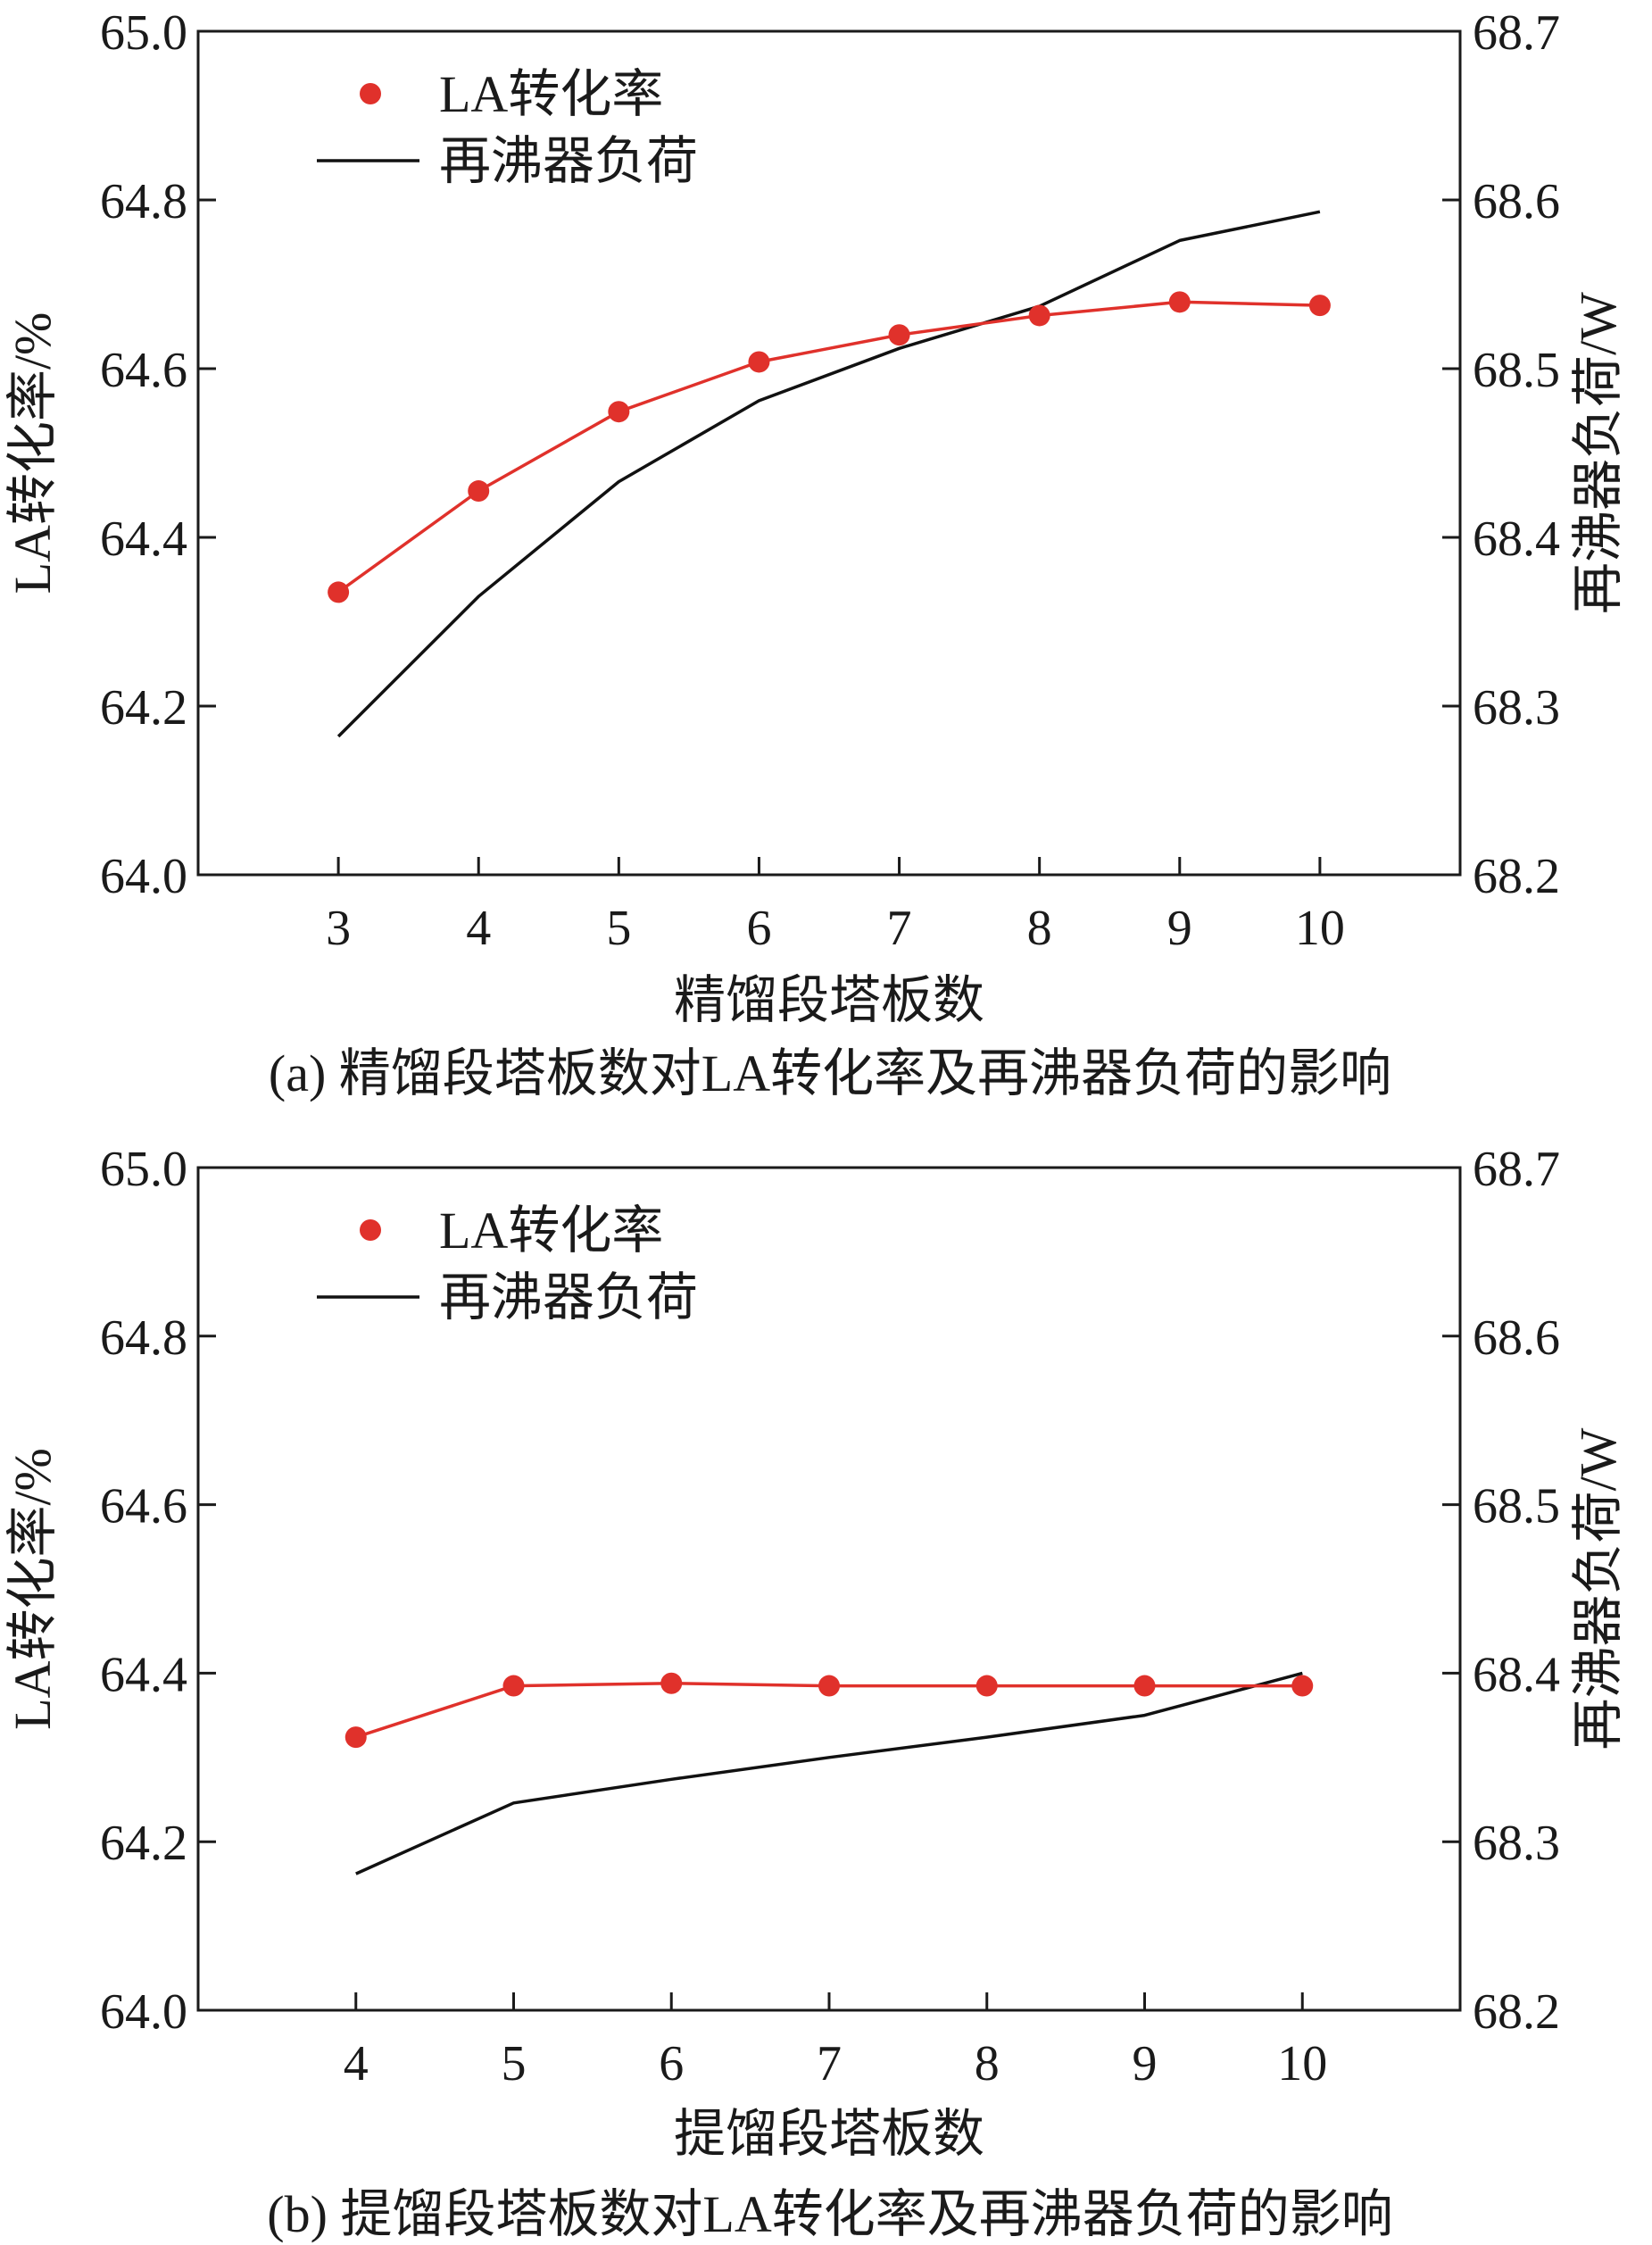  Describe the element at coordinates (829, 2134) in the screenshot. I see `panel-b-x-axis-title: 提馏段塔板数` at that location.